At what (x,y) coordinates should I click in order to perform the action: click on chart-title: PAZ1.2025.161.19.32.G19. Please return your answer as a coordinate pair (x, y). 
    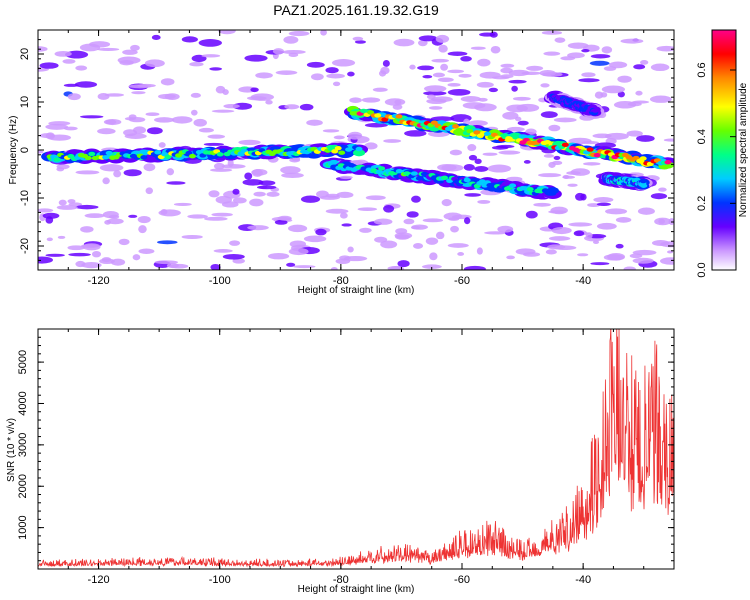
    Looking at the image, I should click on (356, 10).